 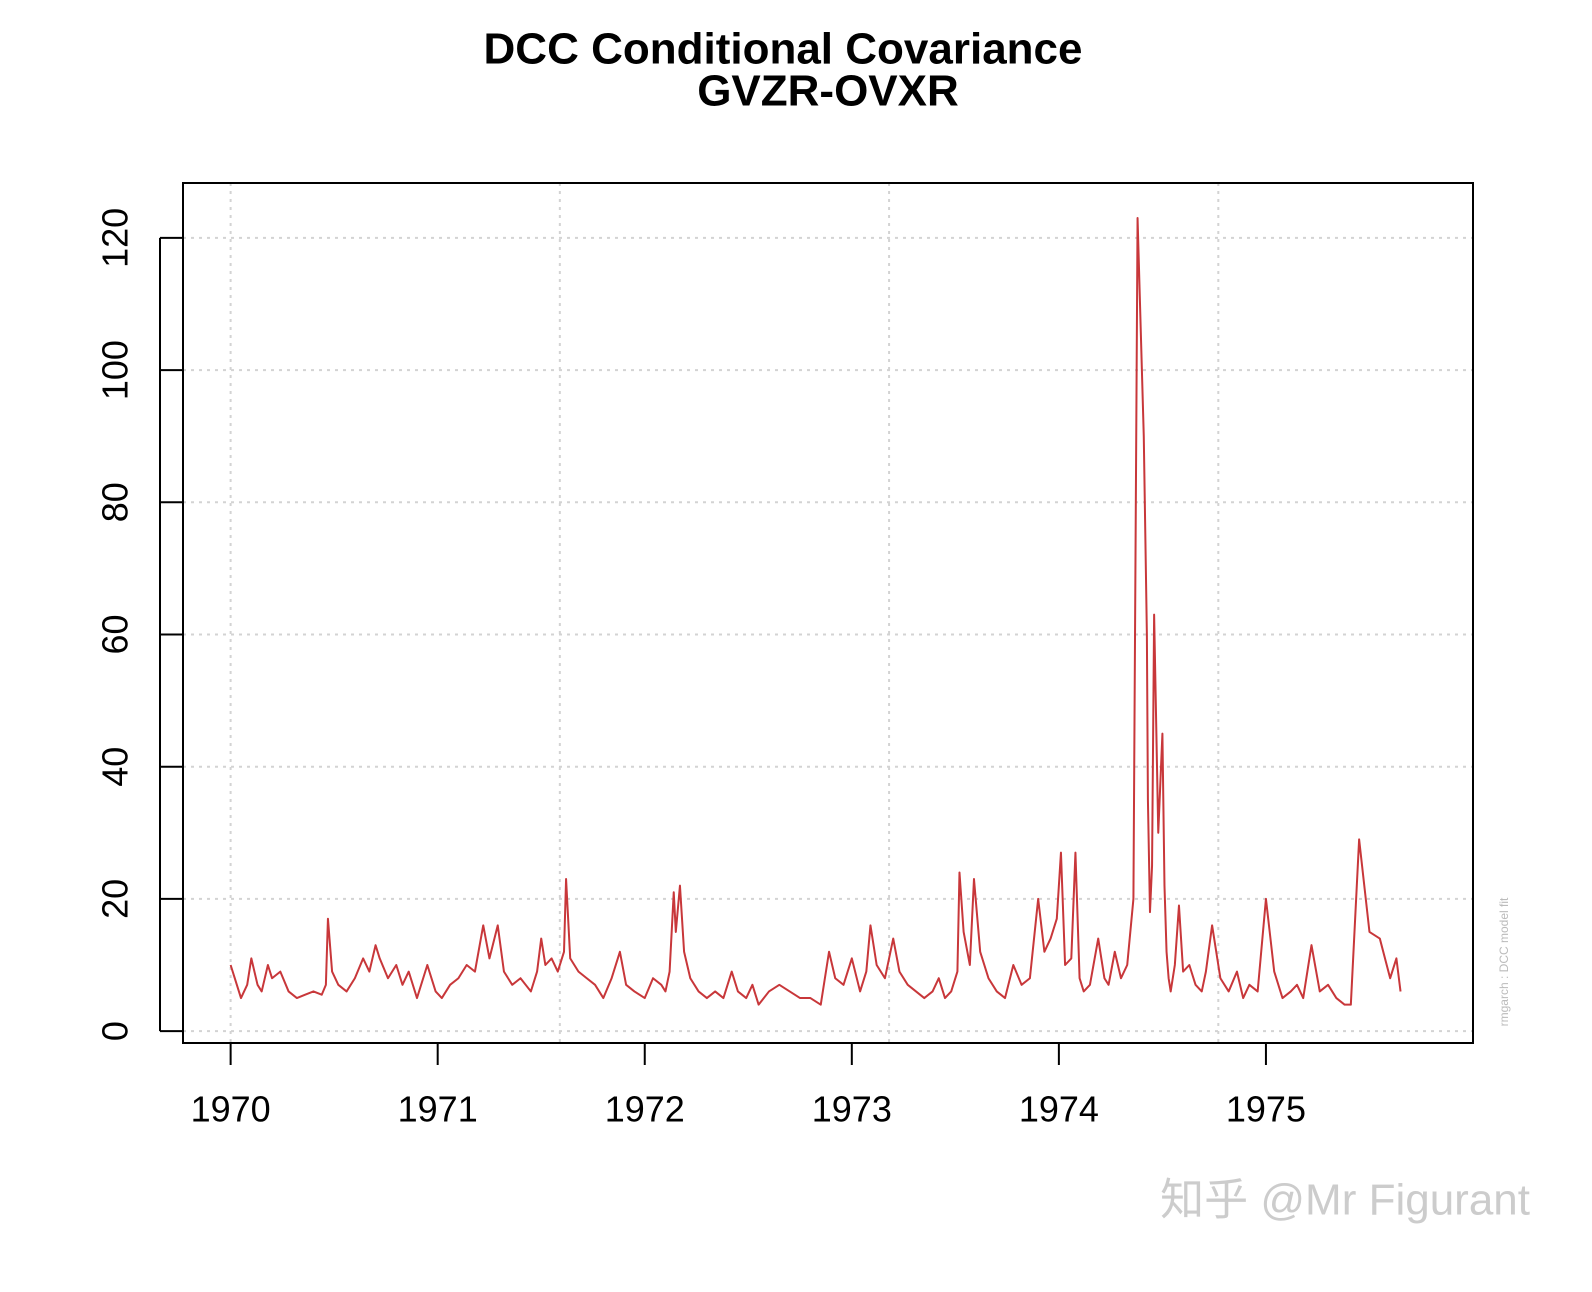 What do you see at coordinates (115, 767) in the screenshot?
I see `y-tick-label: 40` at bounding box center [115, 767].